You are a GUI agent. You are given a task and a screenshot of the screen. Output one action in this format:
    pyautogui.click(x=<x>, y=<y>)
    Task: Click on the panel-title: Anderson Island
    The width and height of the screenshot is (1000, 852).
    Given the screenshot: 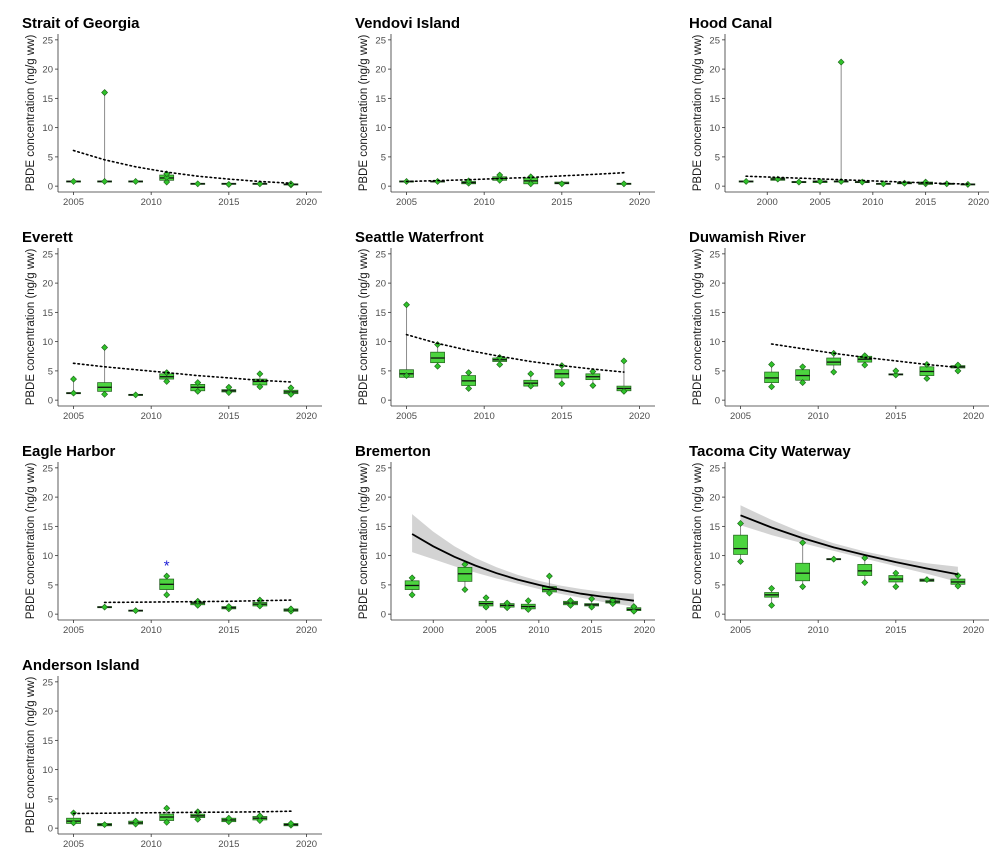 What is the action you would take?
    pyautogui.click(x=81, y=665)
    